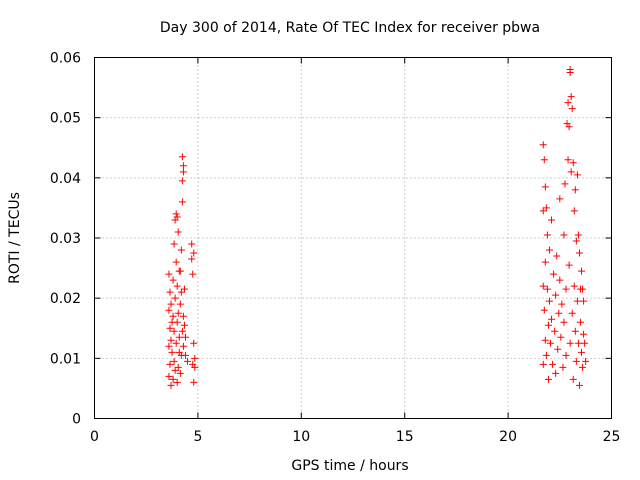 The height and width of the screenshot is (480, 640). Describe the element at coordinates (76, 420) in the screenshot. I see `y-tick-label: 0` at that location.